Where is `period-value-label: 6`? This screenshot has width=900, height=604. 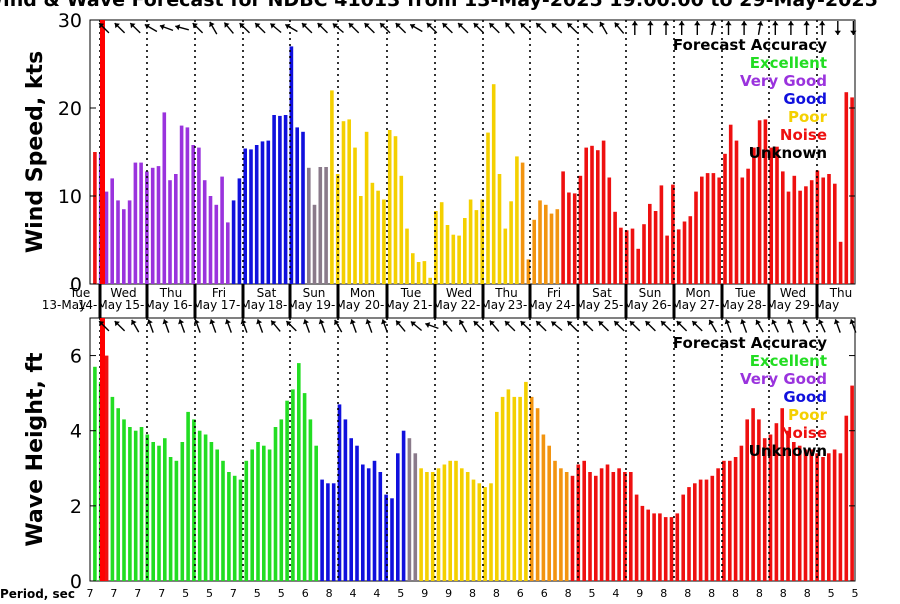
period-value-label: 6 is located at coordinates (520, 593).